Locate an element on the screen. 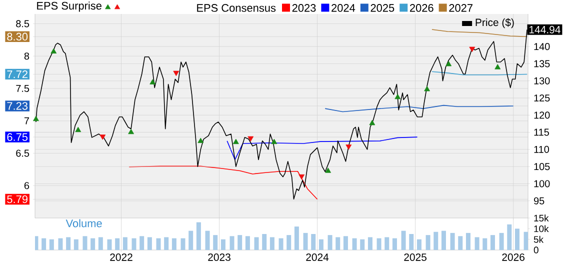  y-tick-label: 15k is located at coordinates (541, 218).